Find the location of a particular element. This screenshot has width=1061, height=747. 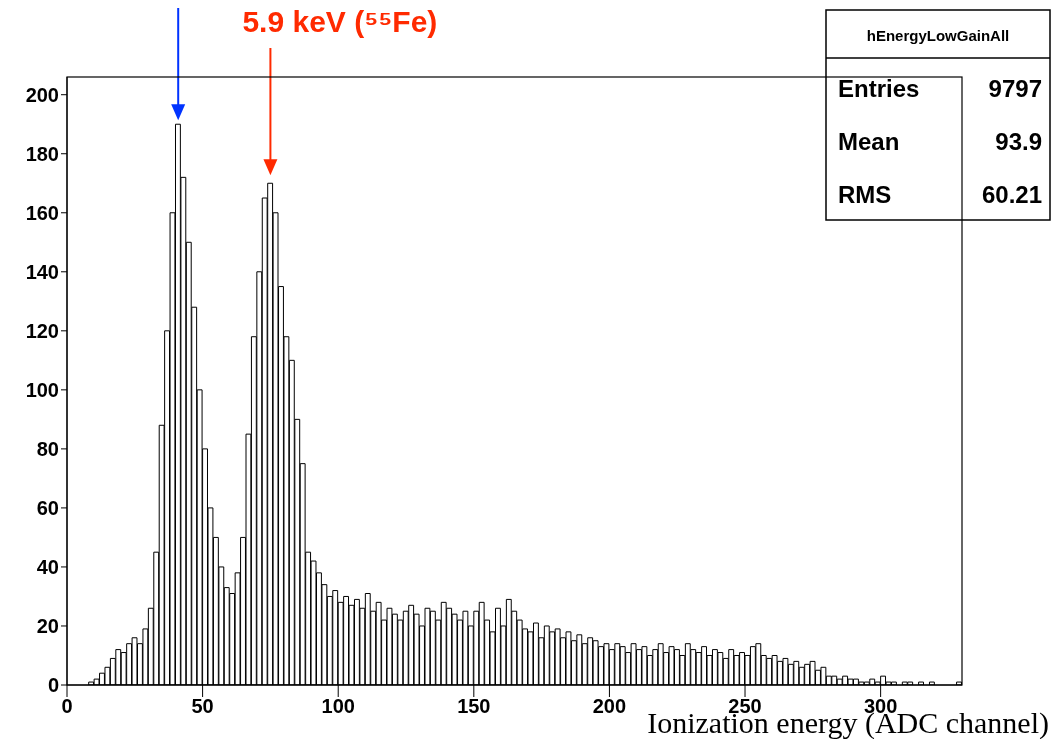

y-tick-label: 40 is located at coordinates (47, 567).